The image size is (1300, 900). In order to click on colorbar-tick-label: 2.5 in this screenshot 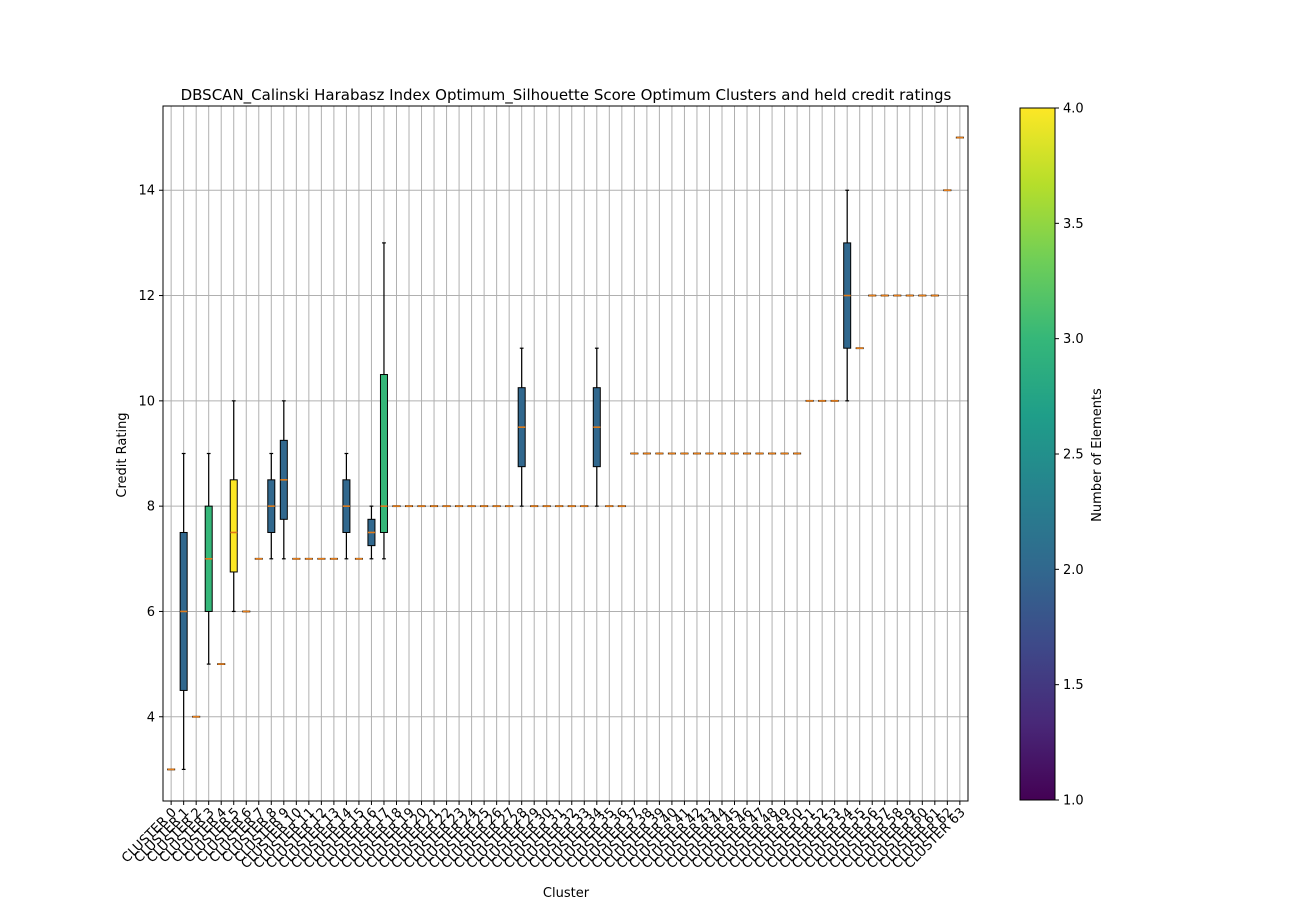, I will do `click(1073, 455)`.